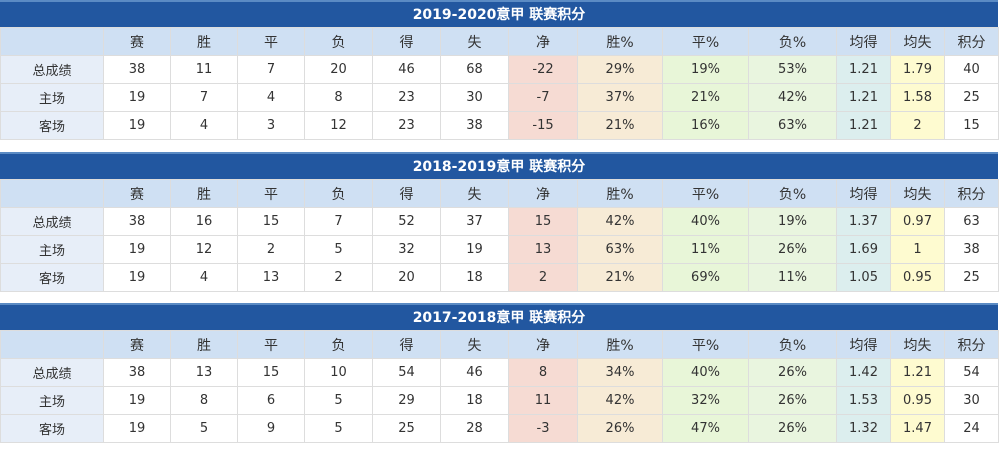 The width and height of the screenshot is (1003, 451). I want to click on table-row: 客场 19 4 3 12 23 38 -15 21% 16% 63% 1.21 2 15, so click(499, 125).